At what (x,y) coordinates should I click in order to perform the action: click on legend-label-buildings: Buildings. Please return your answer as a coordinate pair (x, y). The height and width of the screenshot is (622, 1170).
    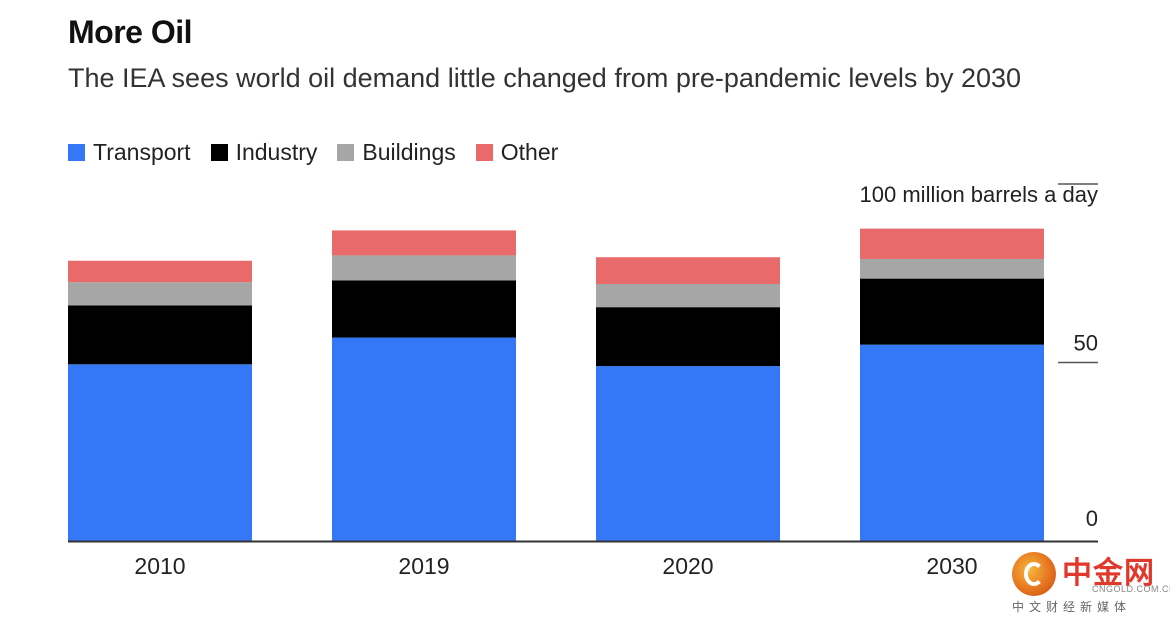
    Looking at the image, I should click on (409, 152).